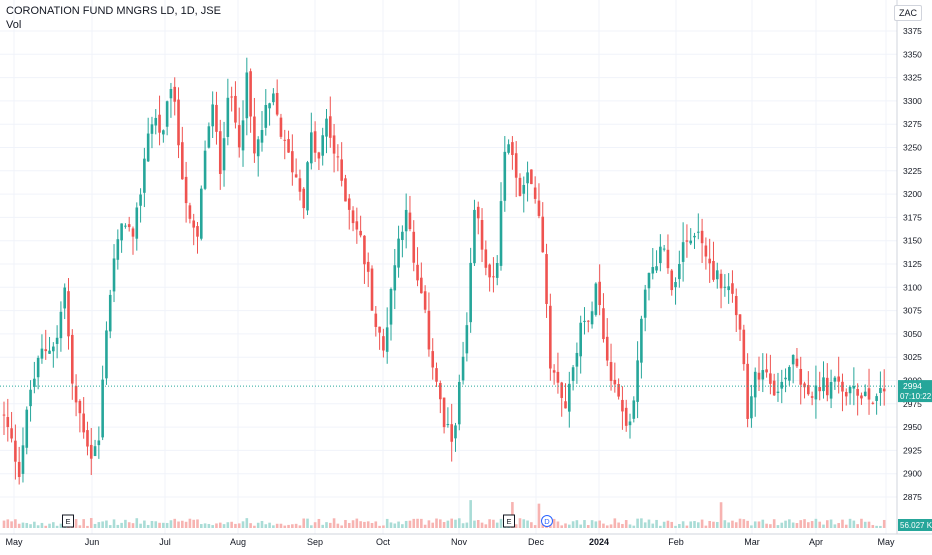 The width and height of the screenshot is (932, 555). I want to click on volume-badge, so click(915, 525).